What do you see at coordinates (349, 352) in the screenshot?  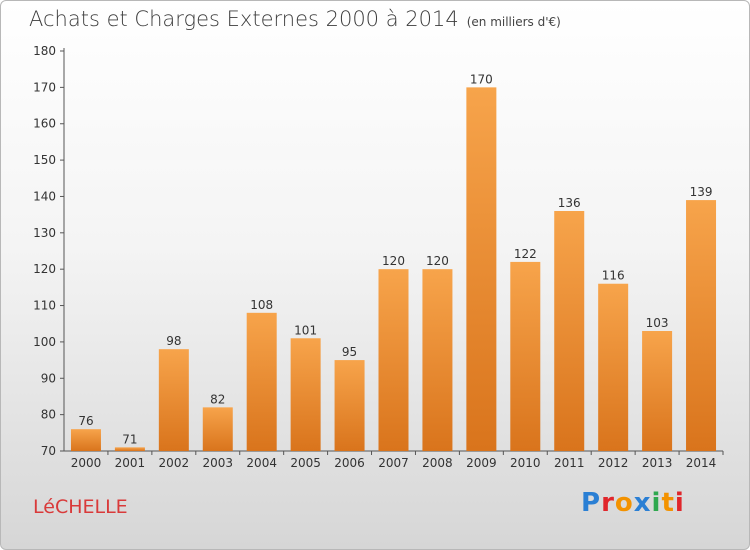 I see `bar-value-label: 95` at bounding box center [349, 352].